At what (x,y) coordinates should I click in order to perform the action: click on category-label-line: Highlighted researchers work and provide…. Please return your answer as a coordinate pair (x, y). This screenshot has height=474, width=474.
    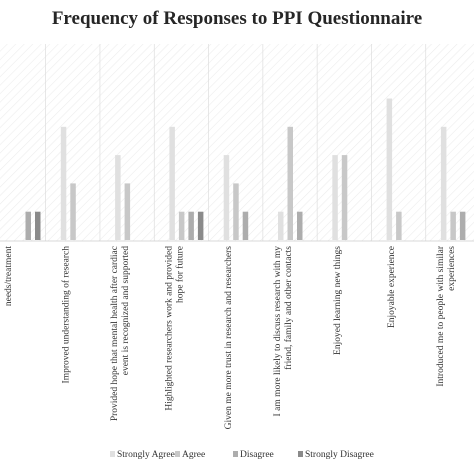
    Looking at the image, I should click on (169, 328).